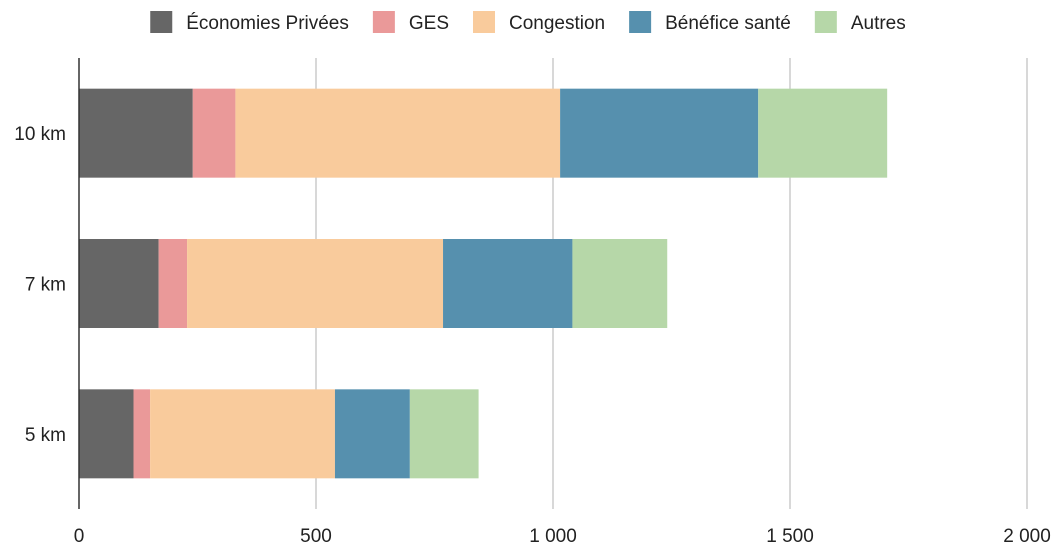  What do you see at coordinates (823, 133) in the screenshot?
I see `bar-autres-10-km` at bounding box center [823, 133].